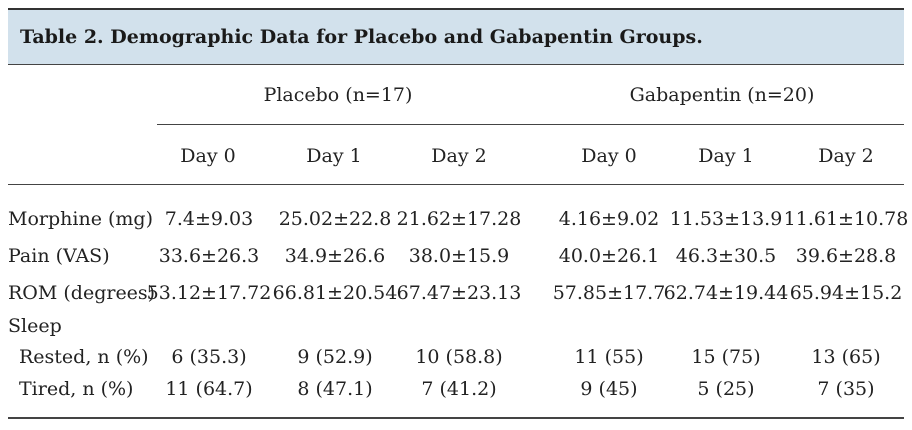 Image resolution: width=912 pixels, height=430 pixels. Describe the element at coordinates (459, 293) in the screenshot. I see `table-cell: 67.47±23.13` at that location.